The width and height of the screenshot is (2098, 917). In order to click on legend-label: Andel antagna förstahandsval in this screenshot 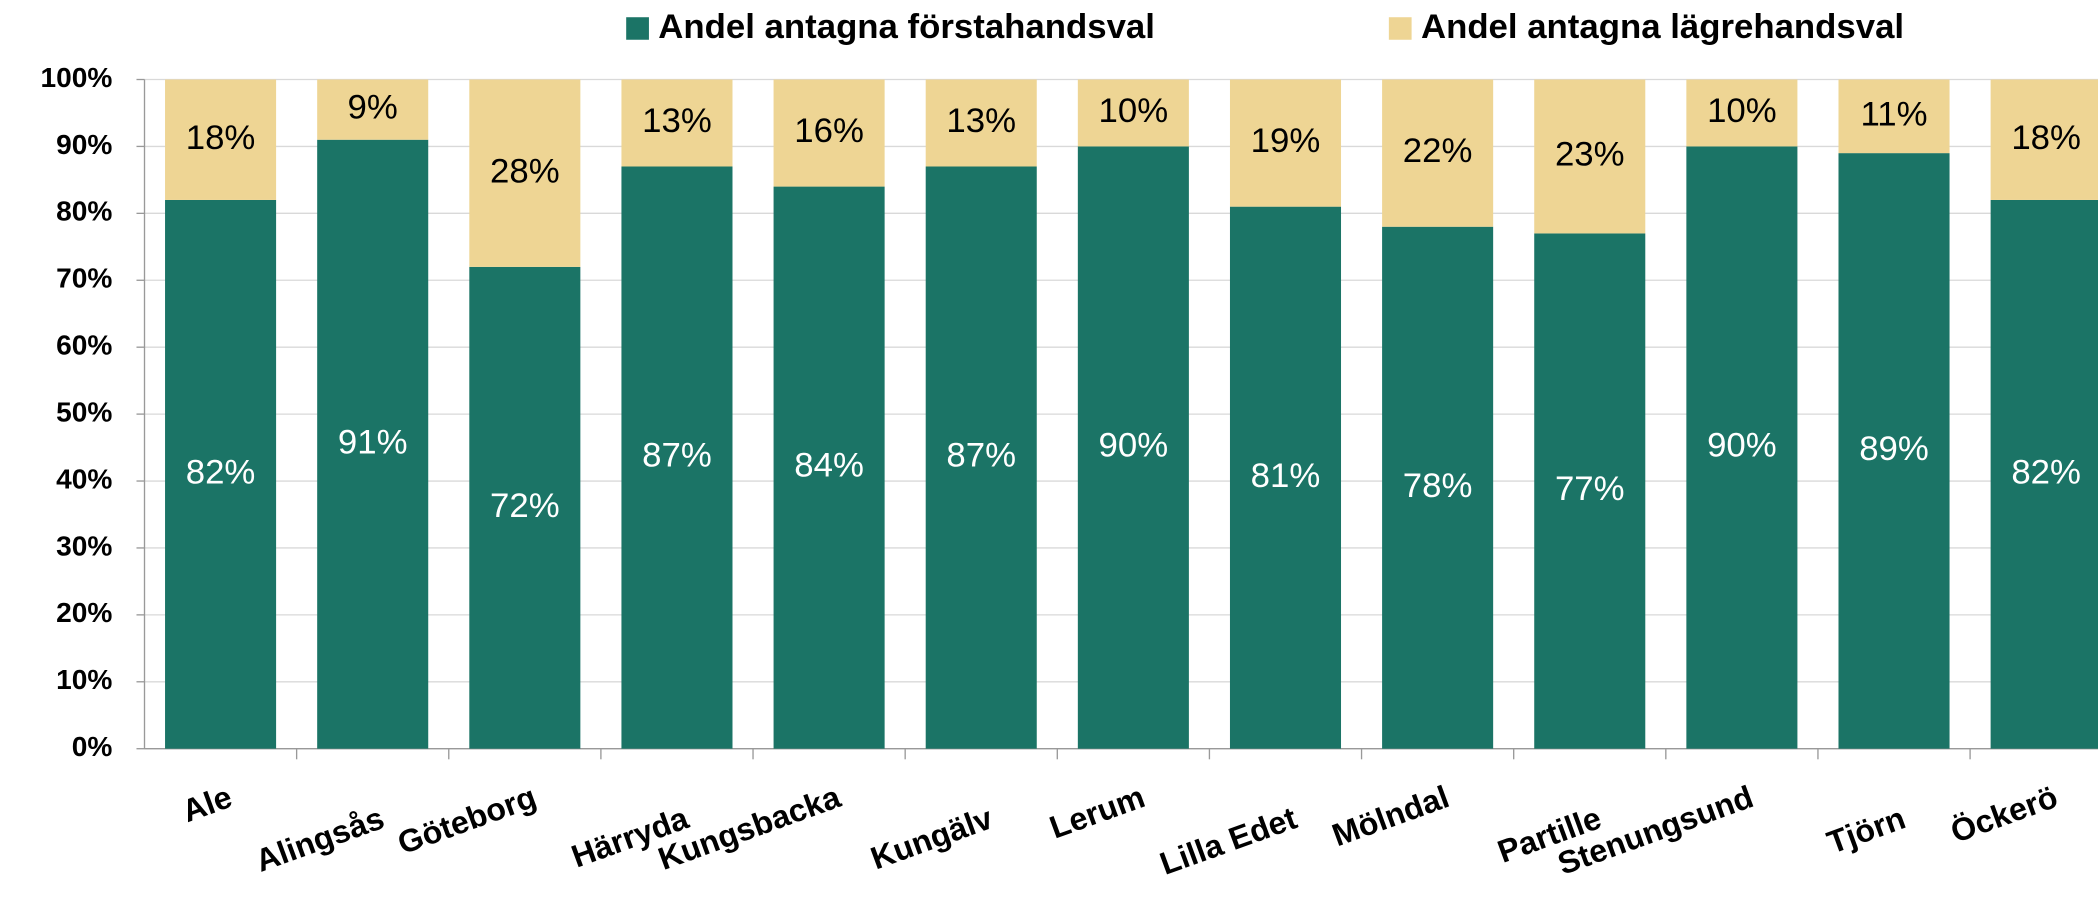, I will do `click(906, 27)`.